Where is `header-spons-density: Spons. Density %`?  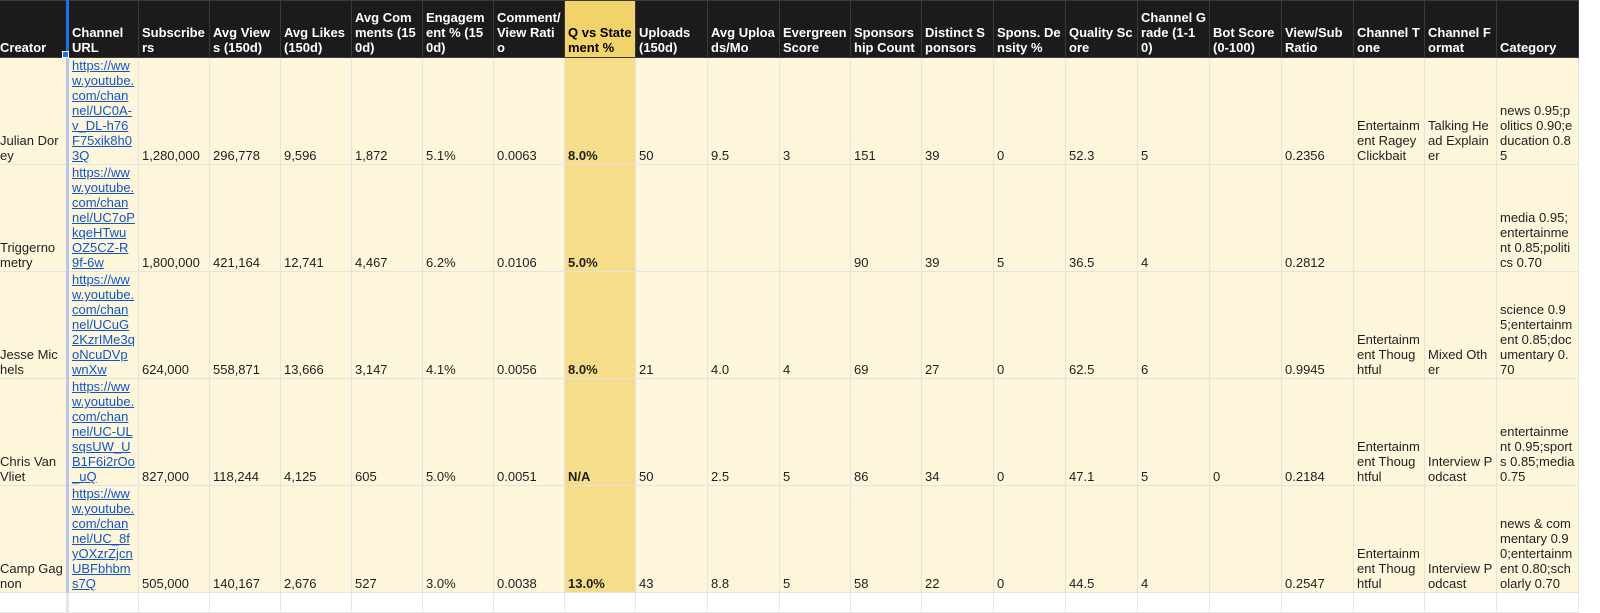 header-spons-density: Spons. Density % is located at coordinates (1029, 29).